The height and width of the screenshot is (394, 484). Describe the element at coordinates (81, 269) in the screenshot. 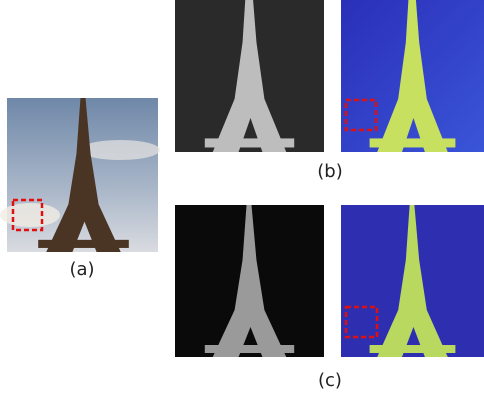

I see `caption-a: (a)` at that location.